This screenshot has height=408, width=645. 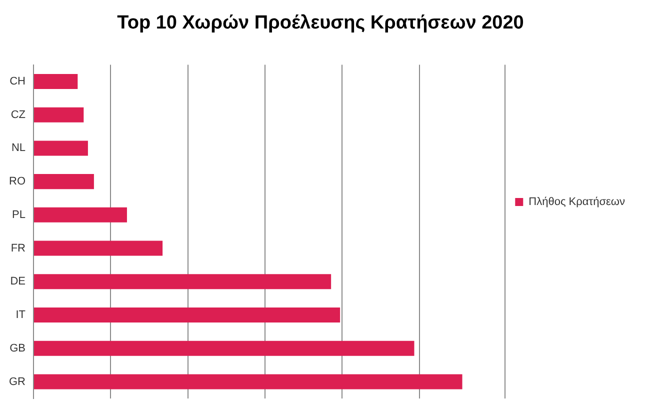 I want to click on chart-title: Top 10 Χωρών Προέλευσης Κρατήσεων 2020, so click(x=320, y=23).